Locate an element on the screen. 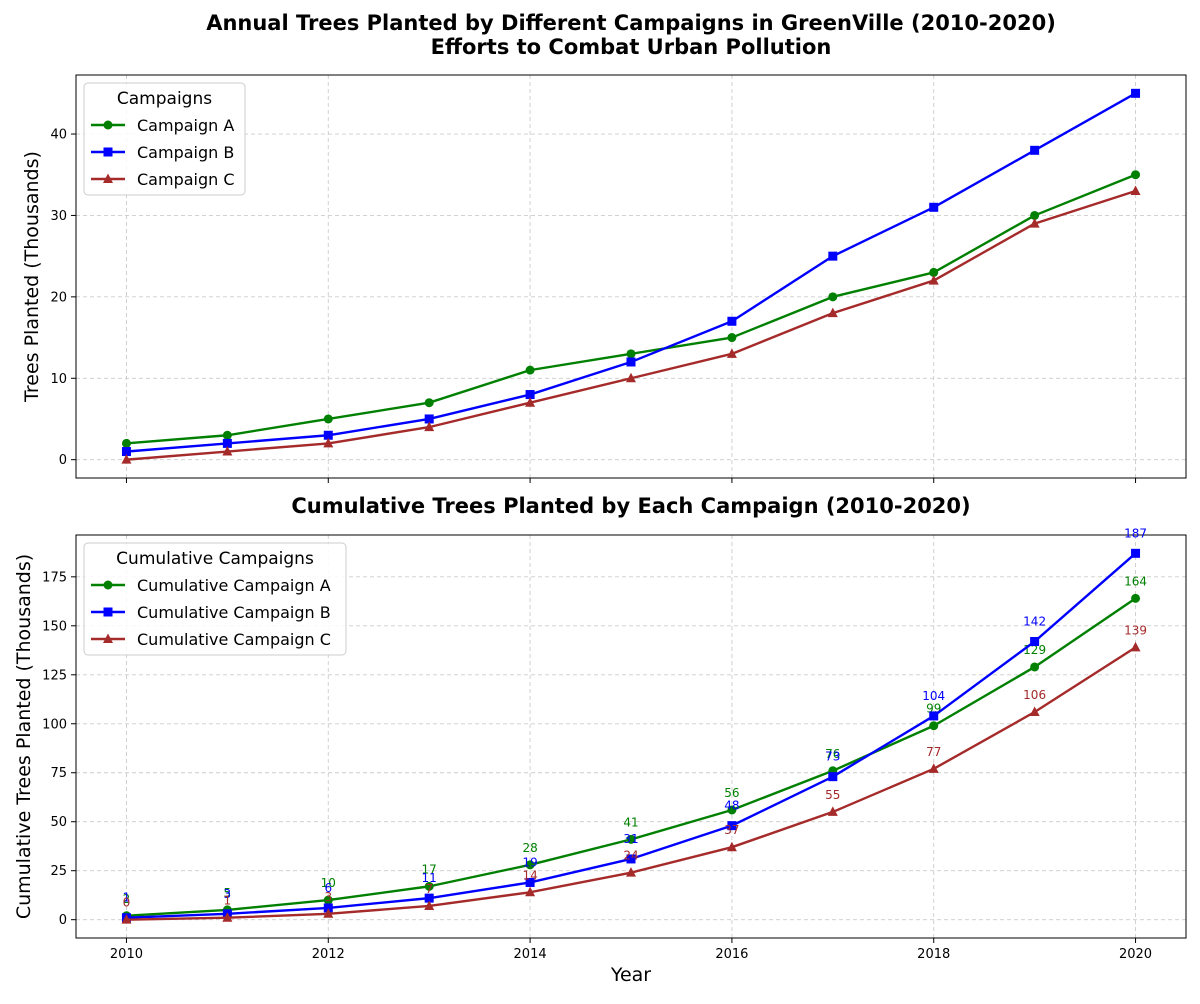 Image resolution: width=1200 pixels, height=1004 pixels. legend-entry: Cumulative Campaign A is located at coordinates (234, 585).